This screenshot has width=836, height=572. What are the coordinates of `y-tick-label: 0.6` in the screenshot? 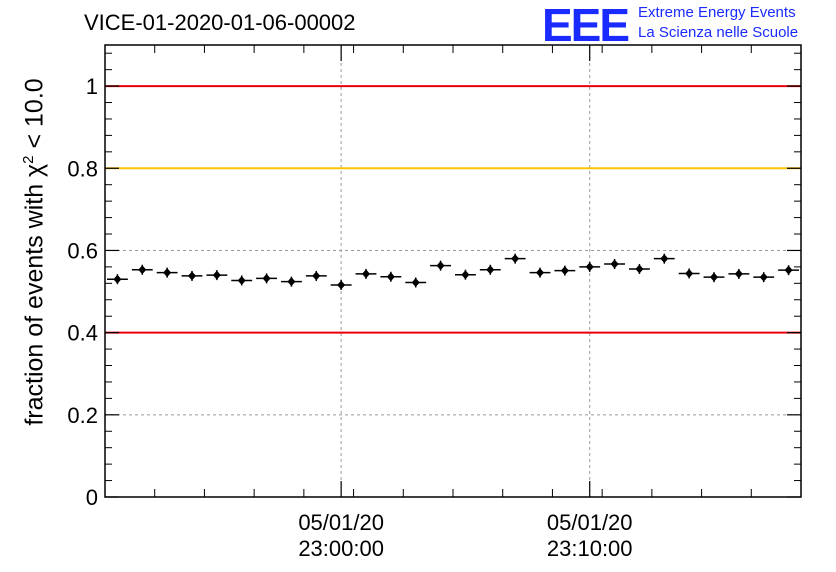 It's located at (82, 250).